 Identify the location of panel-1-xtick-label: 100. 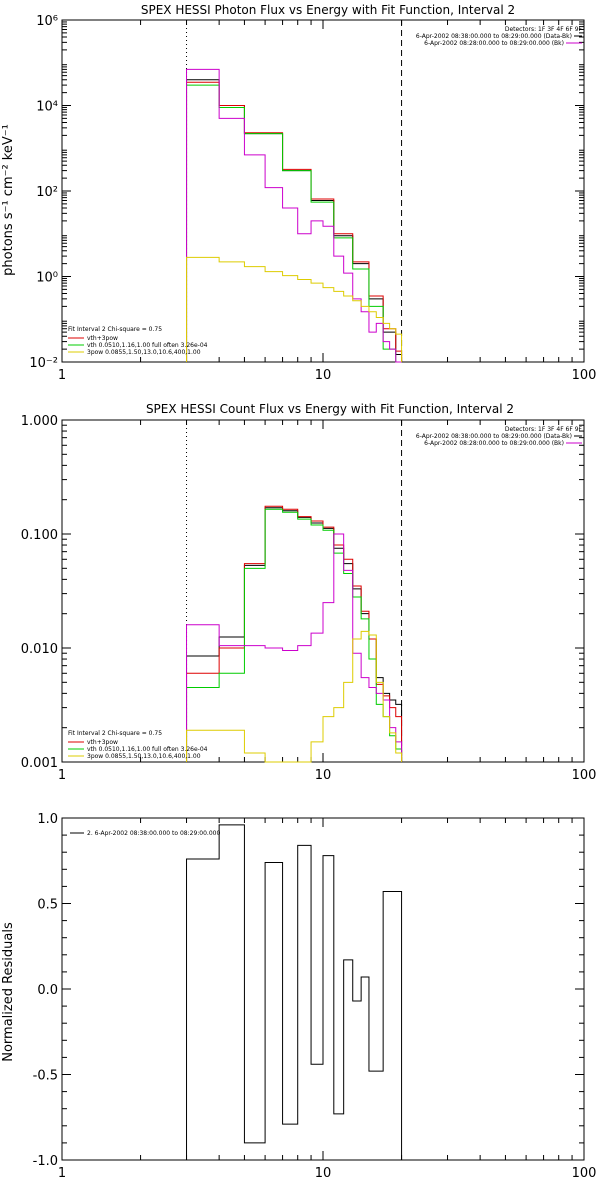
(584, 375).